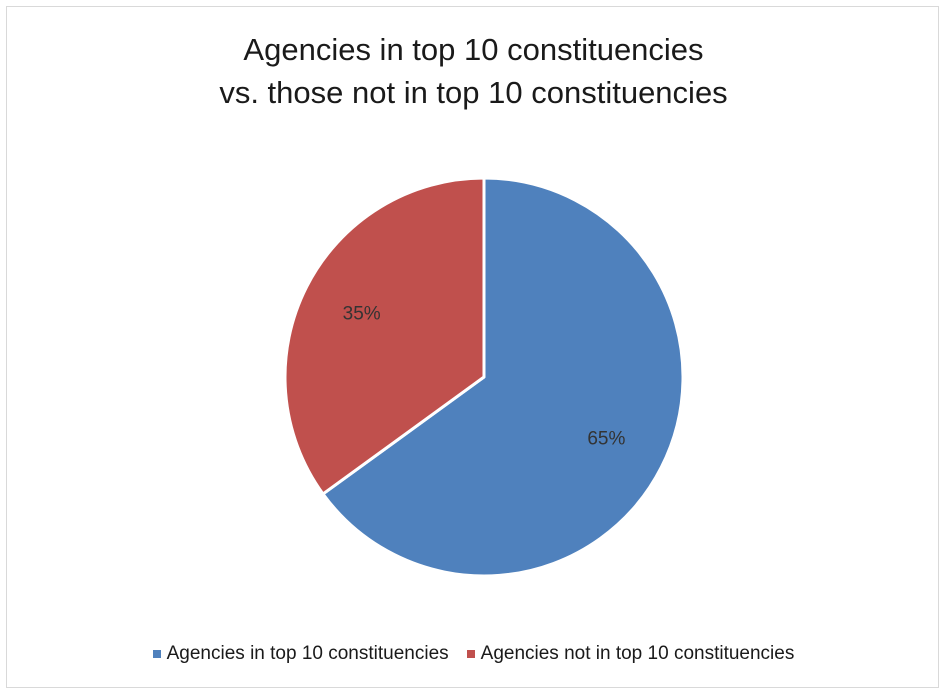 This screenshot has width=947, height=694. I want to click on legend-swatch-red, so click(470, 654).